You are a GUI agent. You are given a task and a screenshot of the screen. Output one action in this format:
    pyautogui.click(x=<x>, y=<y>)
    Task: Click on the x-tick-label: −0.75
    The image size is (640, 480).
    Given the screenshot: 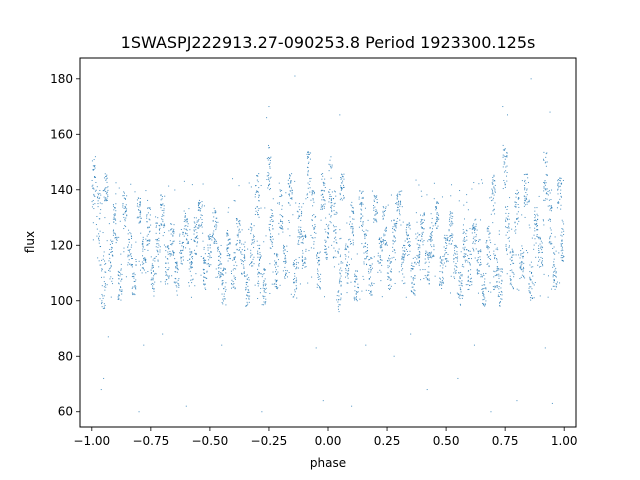 What is the action you would take?
    pyautogui.click(x=150, y=441)
    